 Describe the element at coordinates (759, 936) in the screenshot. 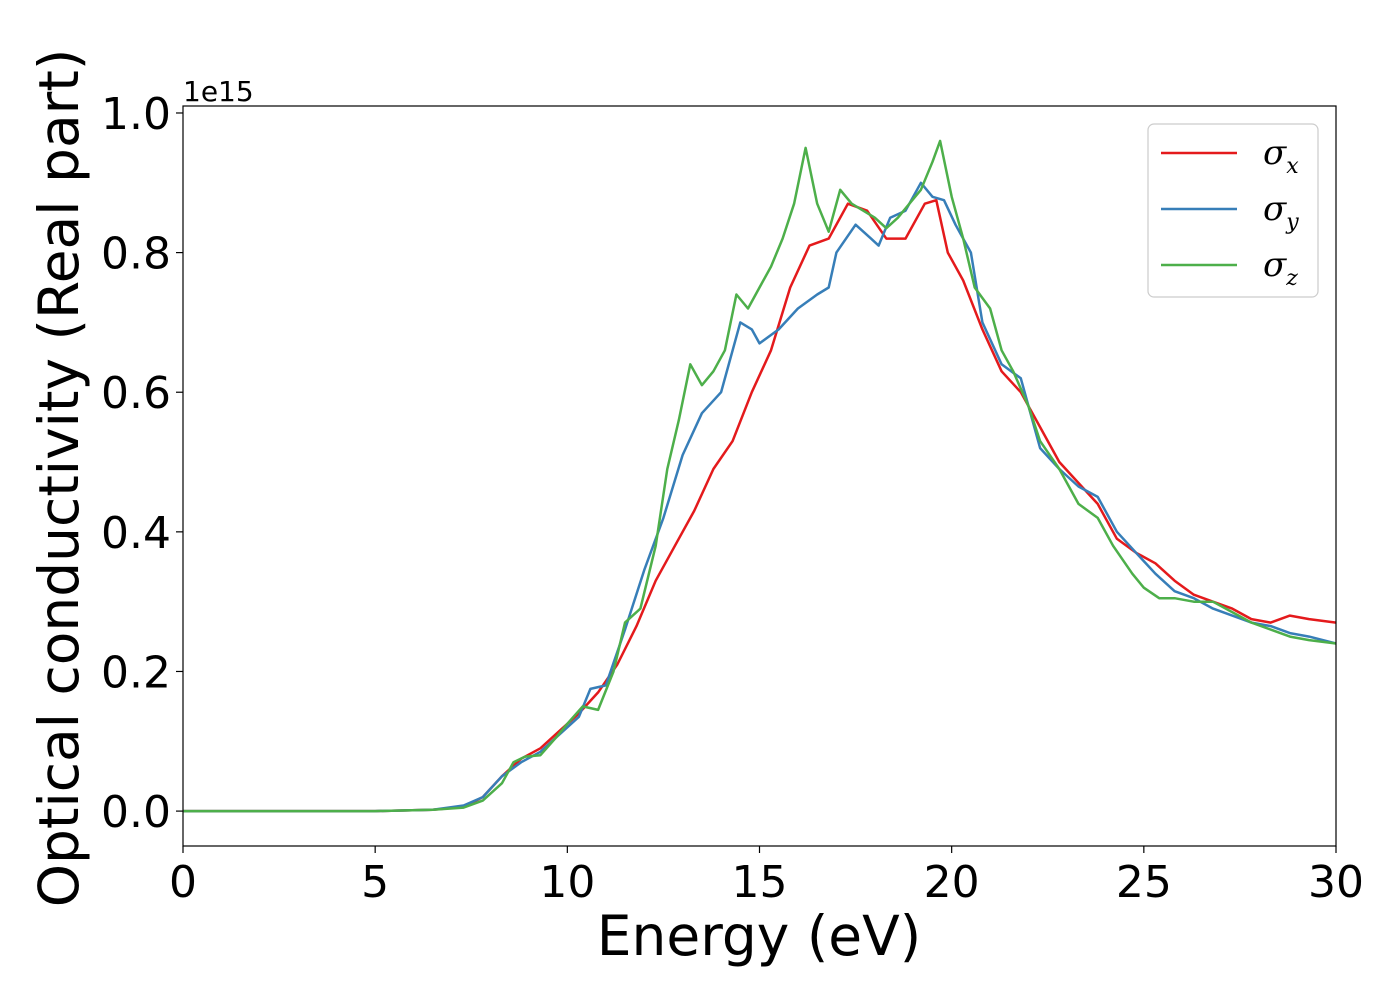

I see `x-axis-title: Energy (eV)` at that location.